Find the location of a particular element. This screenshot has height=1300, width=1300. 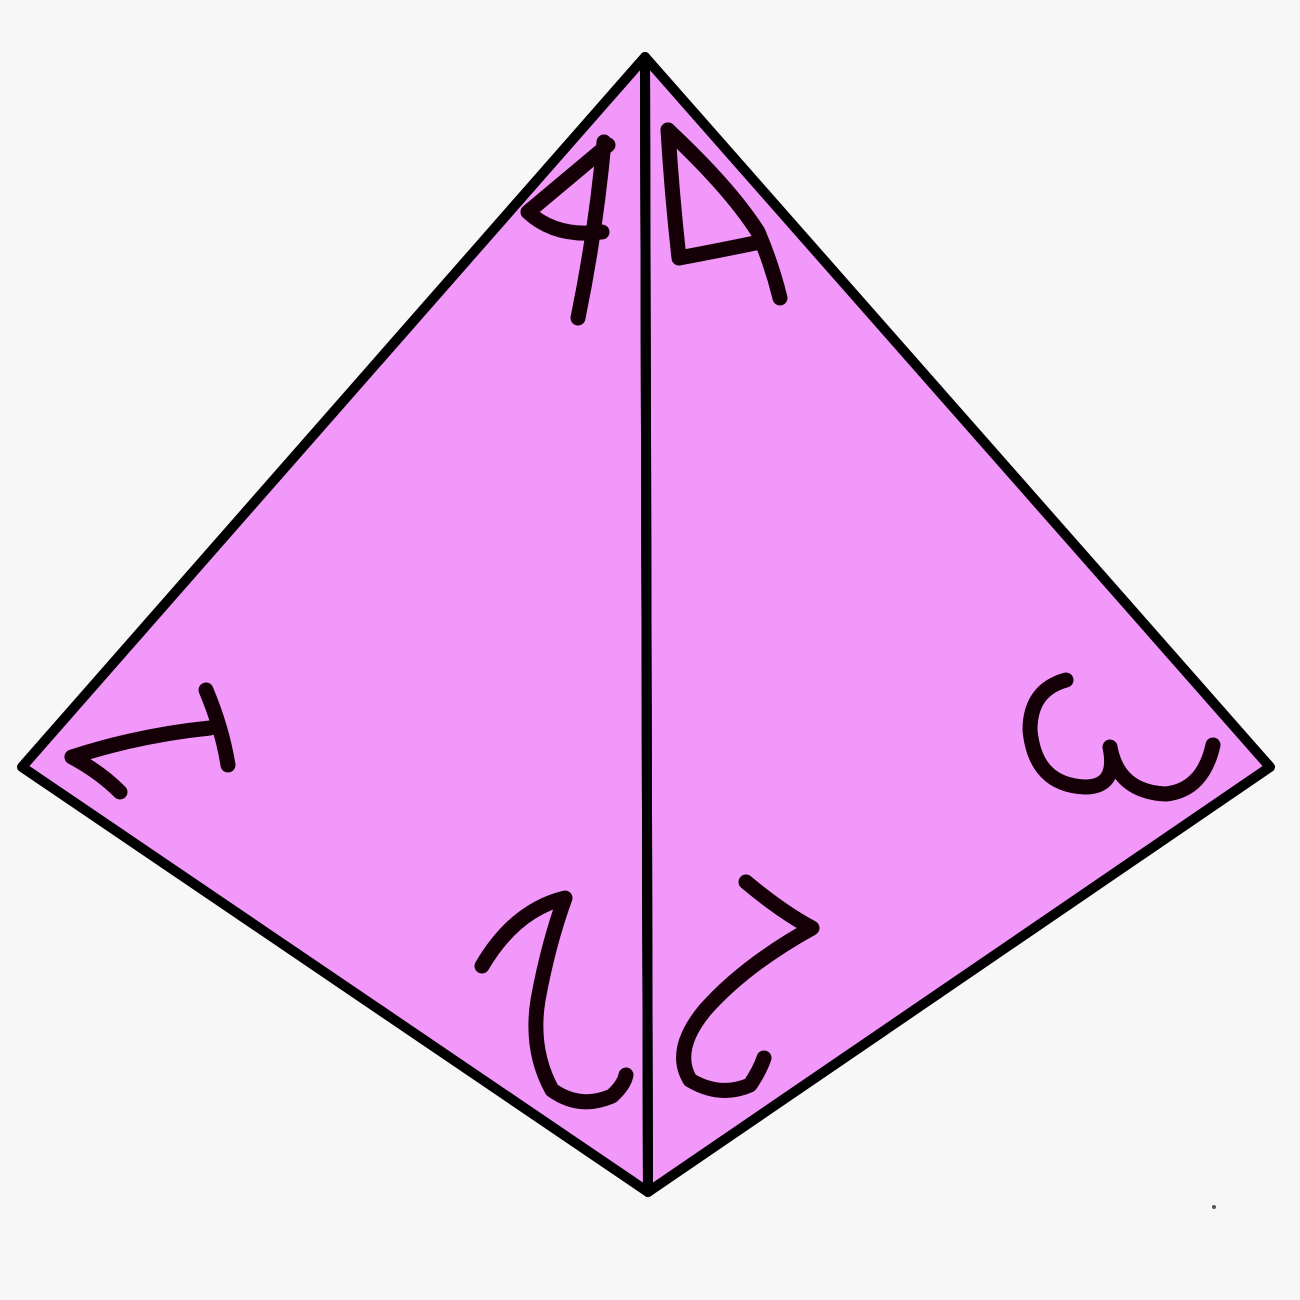

center-edge is located at coordinates (646, 624).